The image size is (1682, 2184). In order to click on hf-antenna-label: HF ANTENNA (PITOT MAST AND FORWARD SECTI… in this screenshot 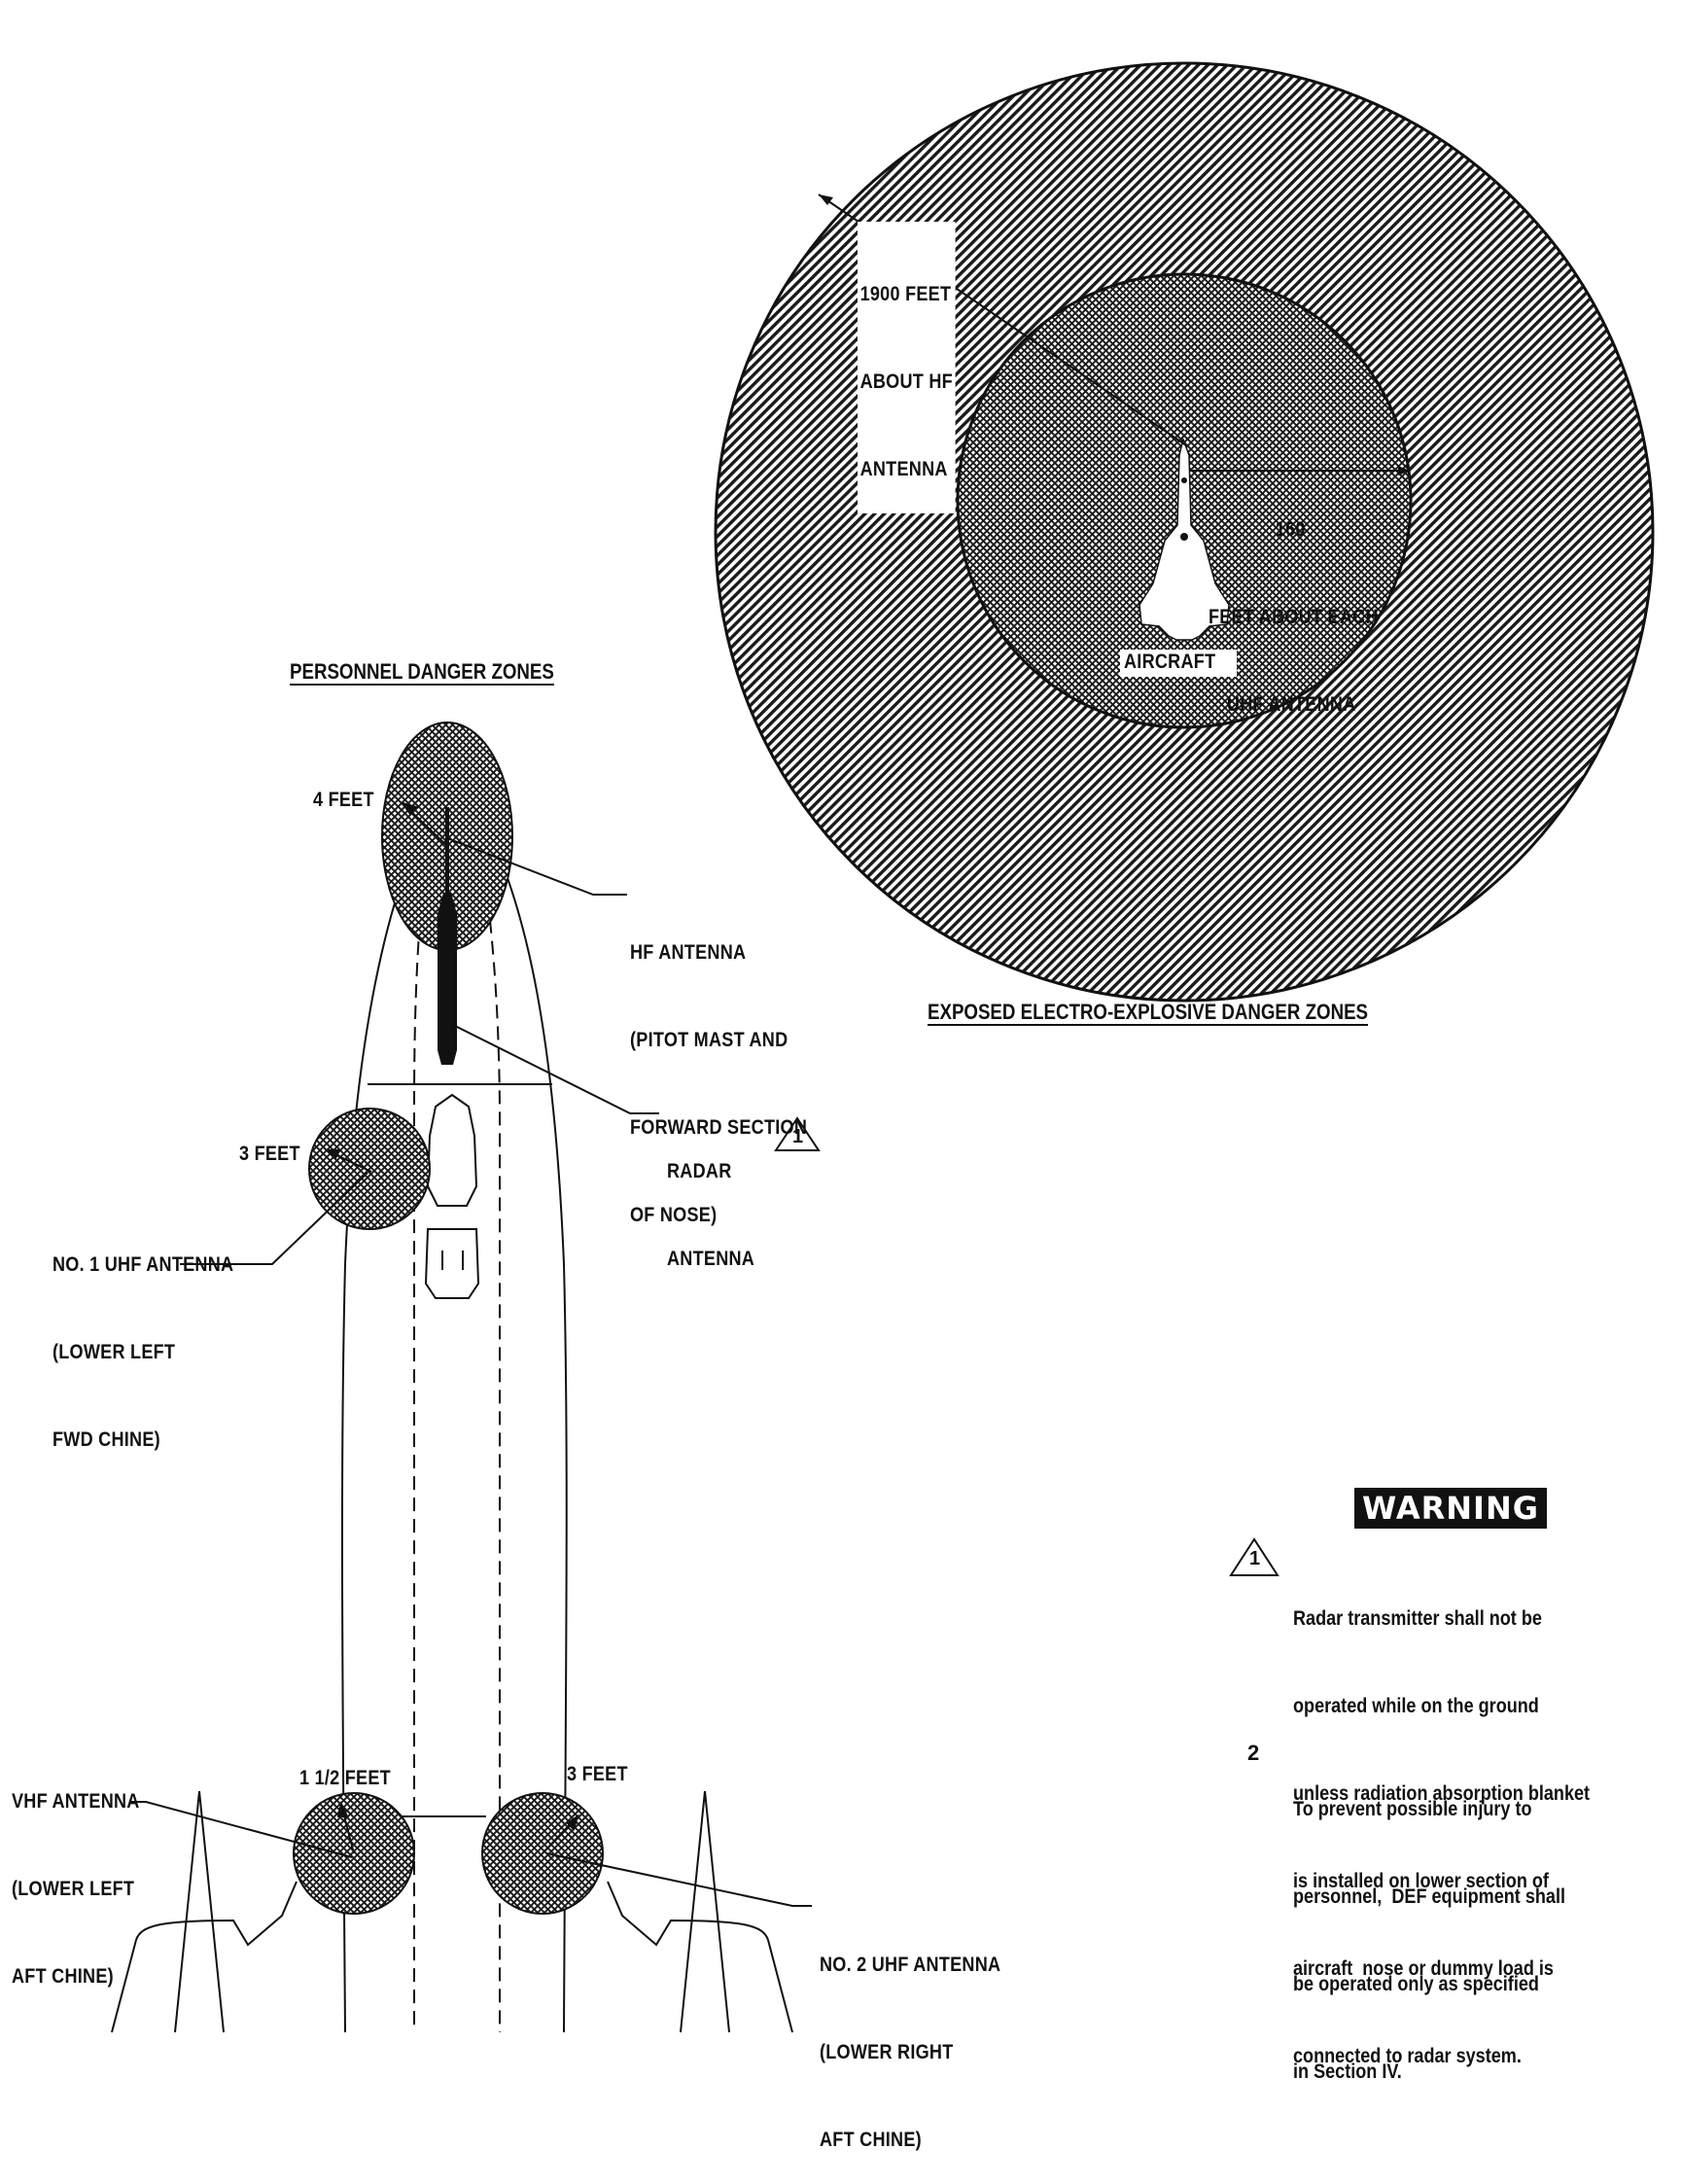, I will do `click(719, 1083)`.